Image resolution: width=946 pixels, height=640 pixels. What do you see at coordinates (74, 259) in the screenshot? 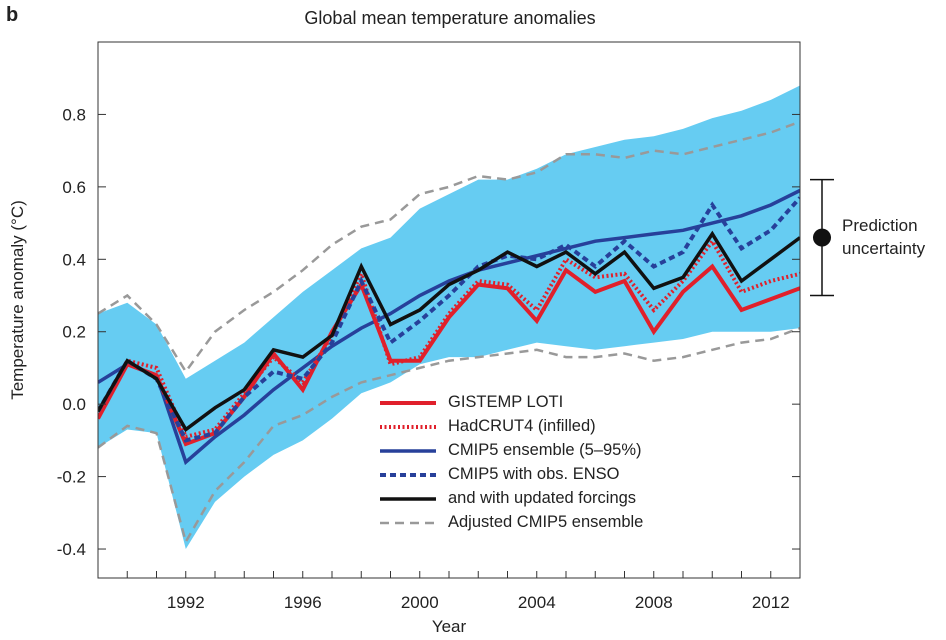
I see `y-tick-label: 0.4` at bounding box center [74, 259].